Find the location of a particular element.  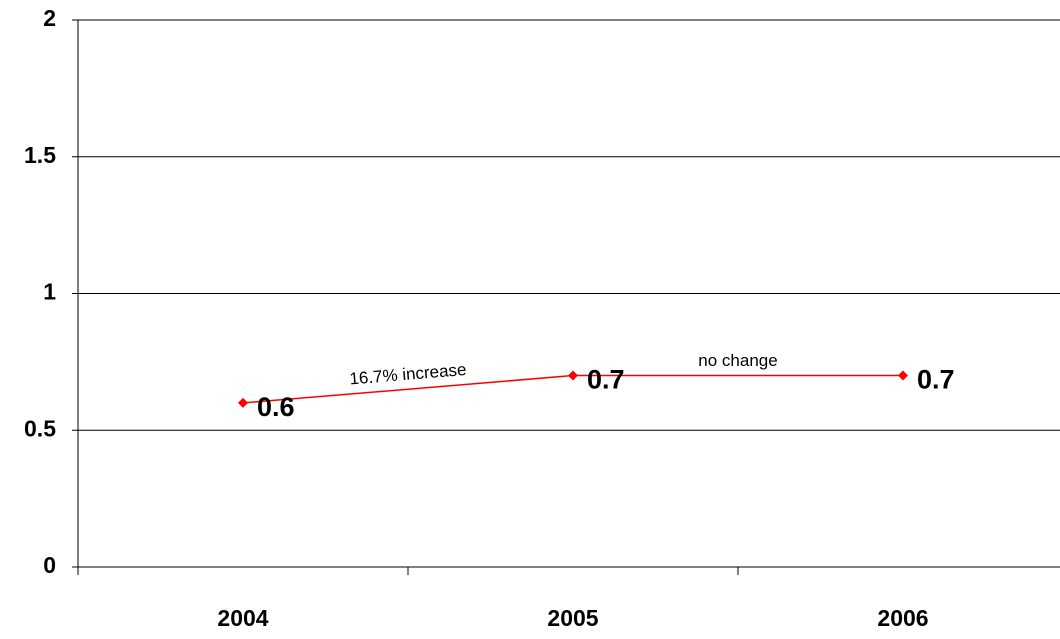

x-tick-label: 2005 is located at coordinates (572, 618).